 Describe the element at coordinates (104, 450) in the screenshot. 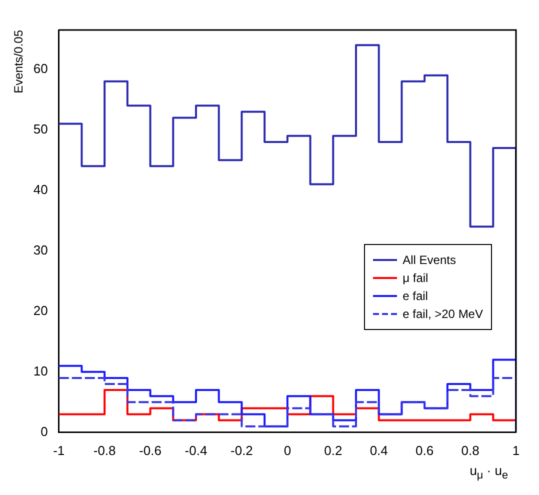

I see `x-tick-label: -0.8` at that location.